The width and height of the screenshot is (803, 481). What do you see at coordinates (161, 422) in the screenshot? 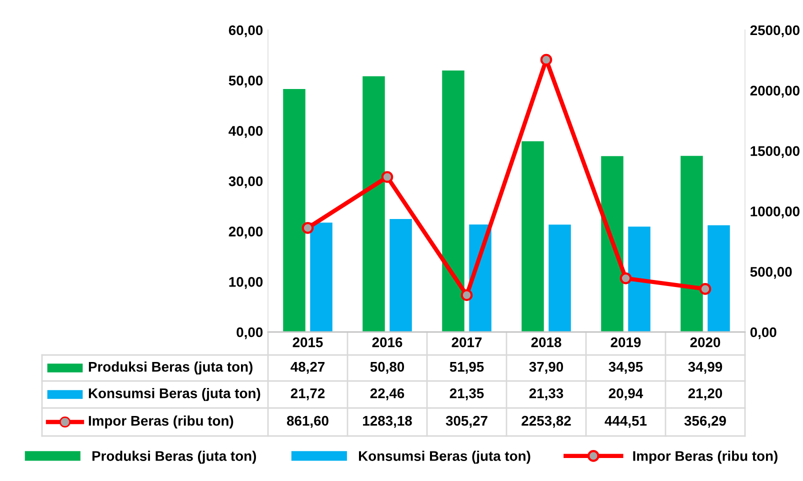
I see `legend-label: Impor Beras (ribu ton)` at bounding box center [161, 422].